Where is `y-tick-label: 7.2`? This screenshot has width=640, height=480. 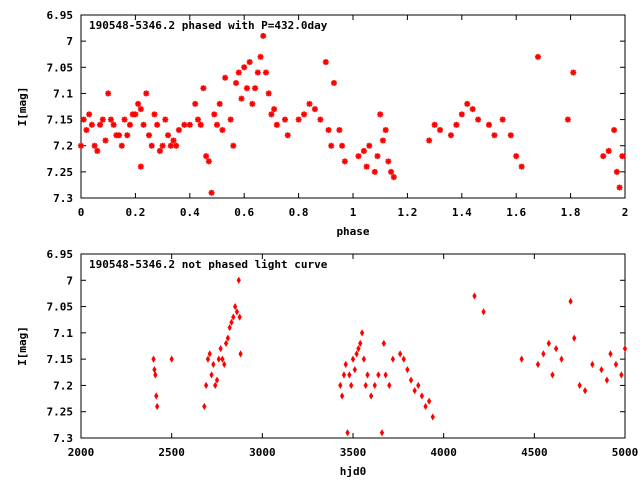
y-tick-label: 7.2 is located at coordinates (63, 146).